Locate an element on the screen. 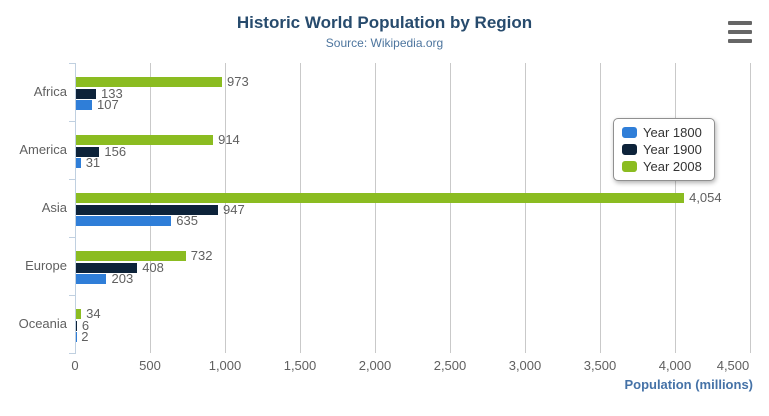 This screenshot has width=769, height=416. data-label-europe-year-1800: 203 is located at coordinates (122, 278).